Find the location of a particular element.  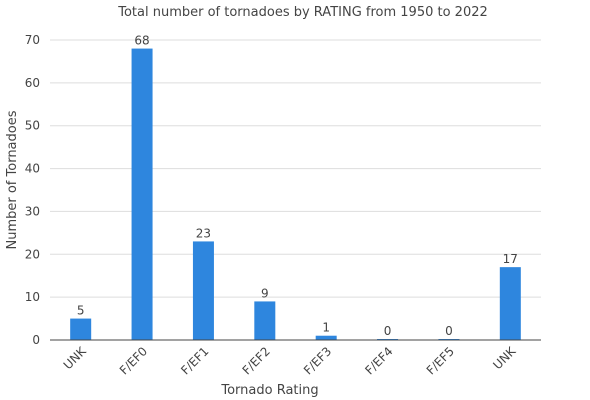

y-tick-label: 10 is located at coordinates (32, 297).